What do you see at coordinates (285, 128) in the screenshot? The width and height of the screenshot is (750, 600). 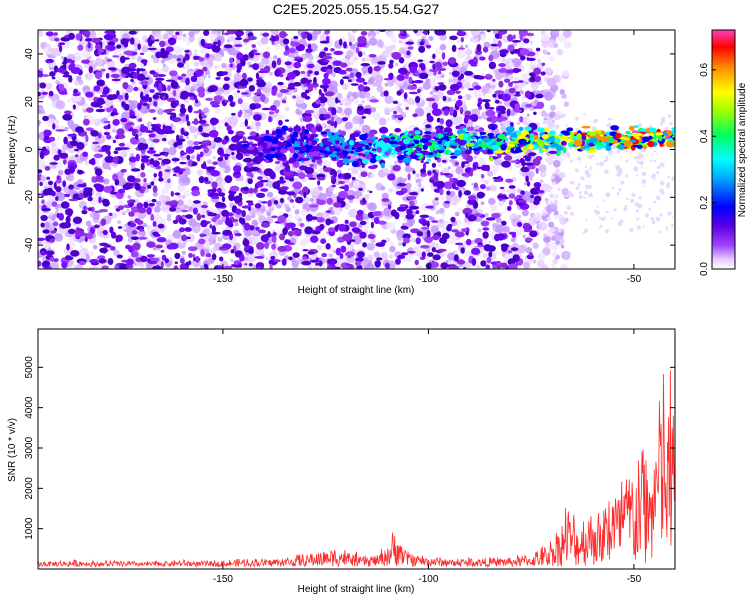 I see `spectrogram-band-cell` at bounding box center [285, 128].